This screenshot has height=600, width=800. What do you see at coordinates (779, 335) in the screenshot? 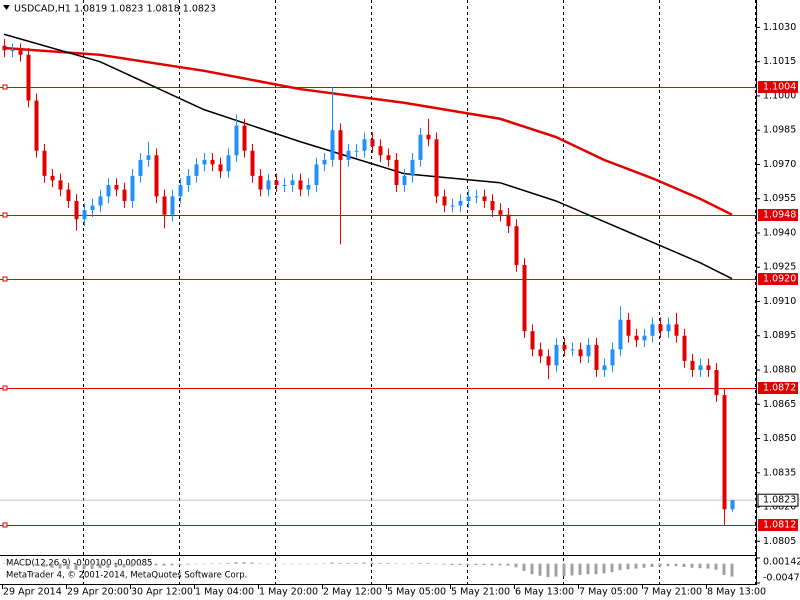
I see `y-tick-label: 1.0895` at bounding box center [779, 335].